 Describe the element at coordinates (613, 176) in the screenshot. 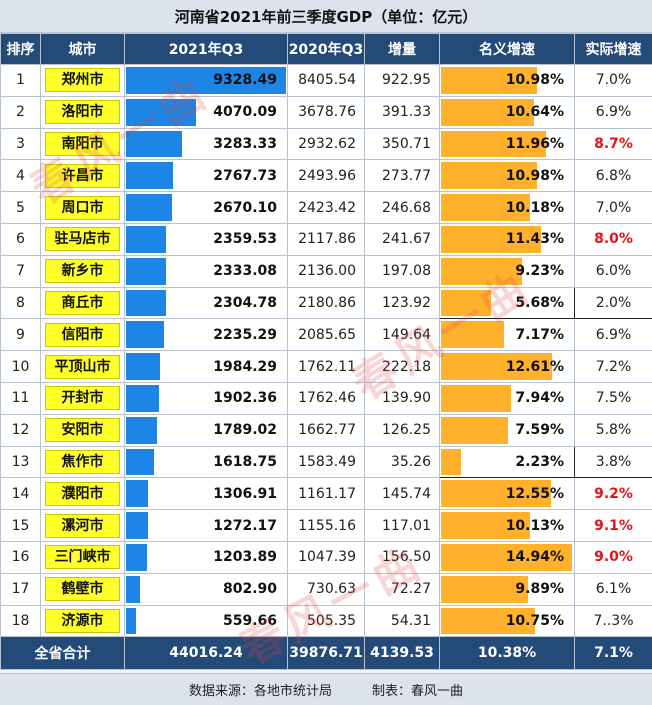

I see `real-growth-cell: 6.8%` at that location.